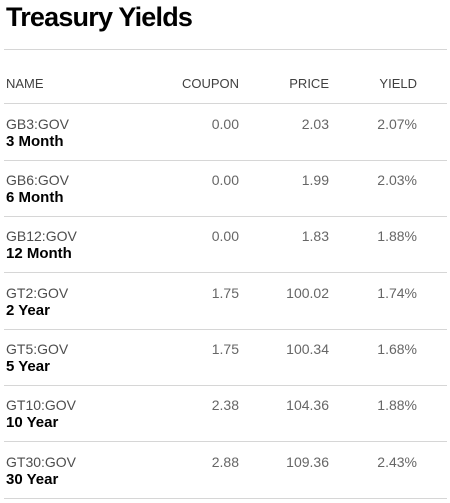 The height and width of the screenshot is (503, 450). I want to click on row-ticker: GT30:GOV, so click(41, 462).